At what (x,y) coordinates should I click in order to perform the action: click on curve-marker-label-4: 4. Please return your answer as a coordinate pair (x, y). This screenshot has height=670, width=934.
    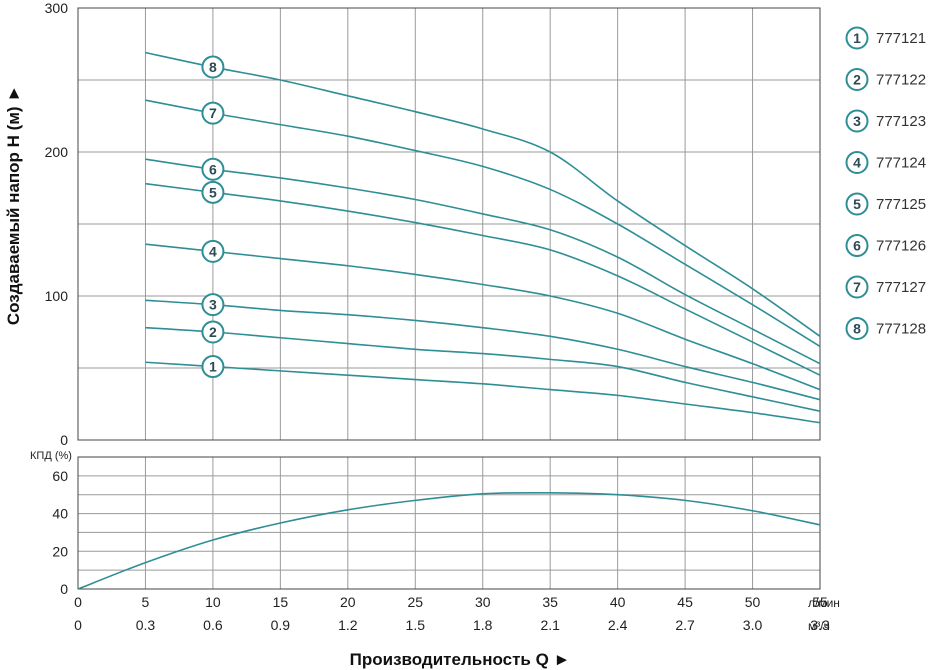
    Looking at the image, I should click on (213, 251).